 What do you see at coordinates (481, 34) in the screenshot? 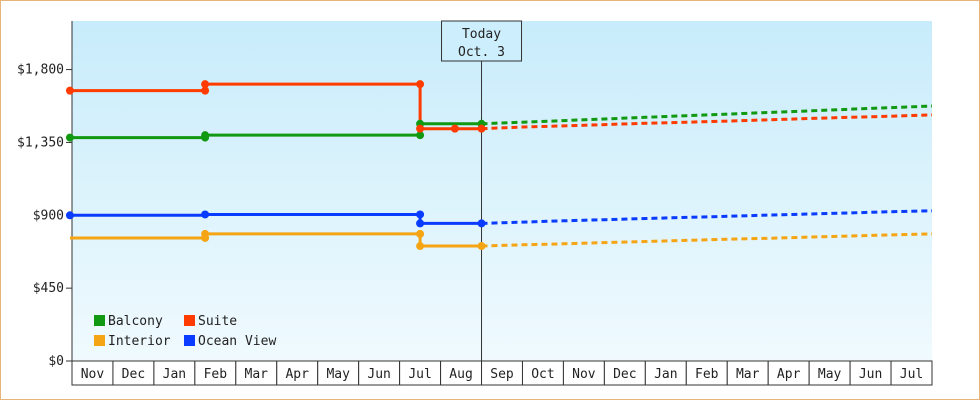
I see `today-label: Today` at bounding box center [481, 34].